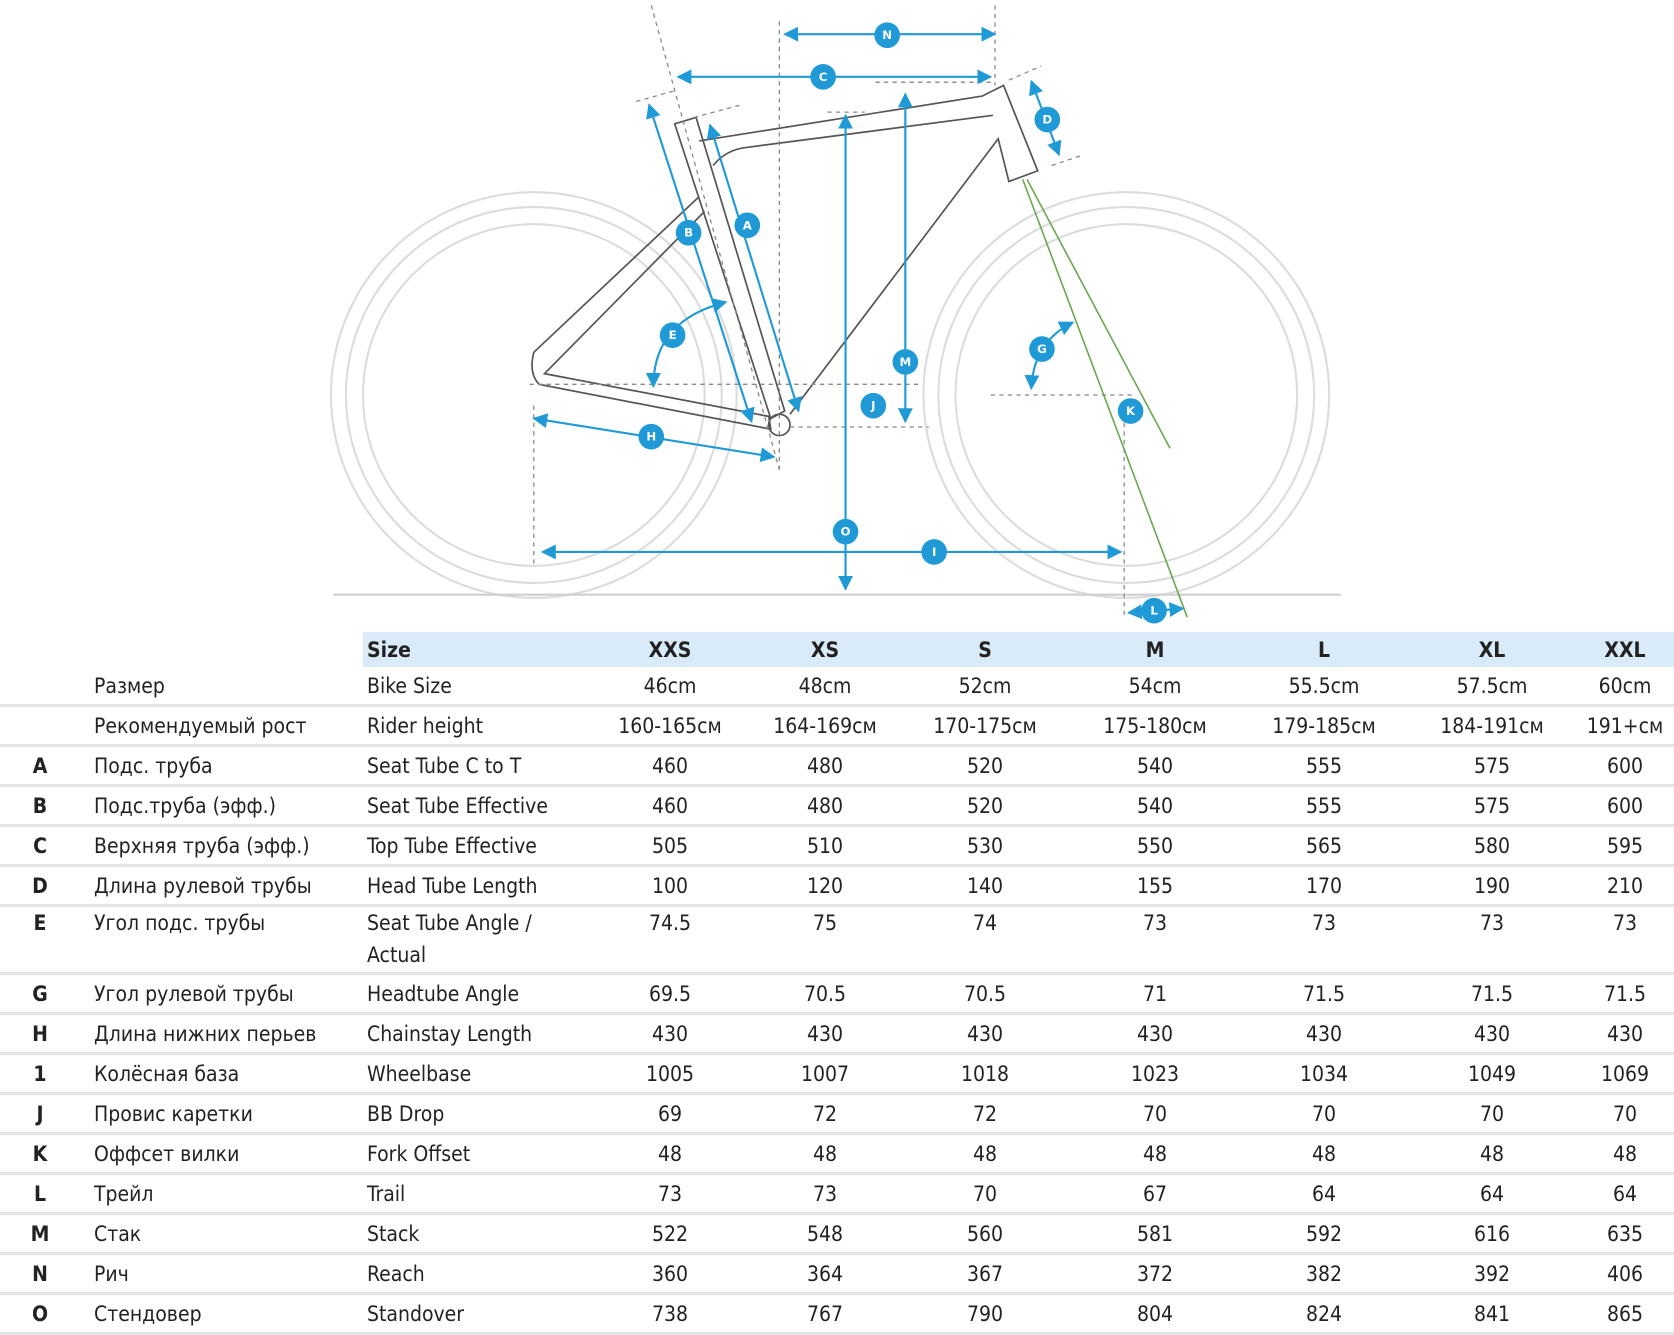 This screenshot has width=1674, height=1335. I want to click on row-label-ru: Стак, so click(221, 1234).